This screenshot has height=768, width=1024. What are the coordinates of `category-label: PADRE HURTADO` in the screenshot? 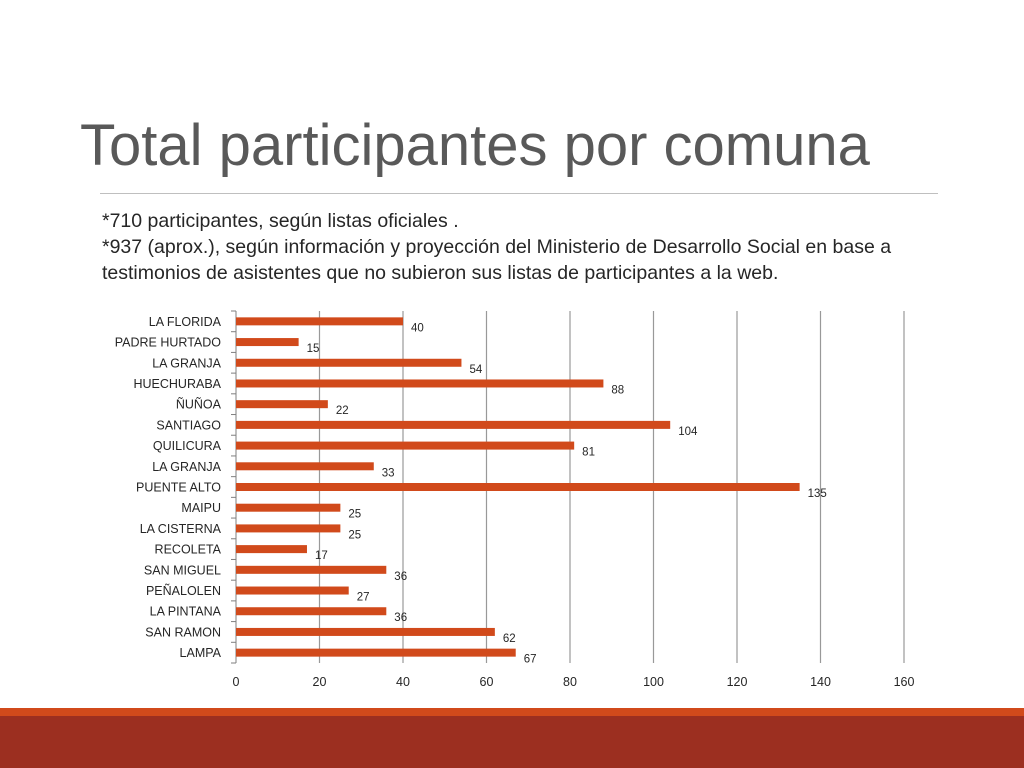 It's located at (168, 343).